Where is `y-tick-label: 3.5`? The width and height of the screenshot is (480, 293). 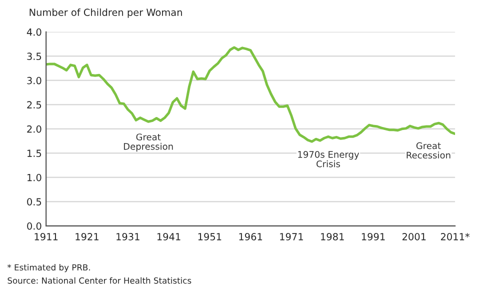
y-tick-label: 3.5 is located at coordinates (34, 56).